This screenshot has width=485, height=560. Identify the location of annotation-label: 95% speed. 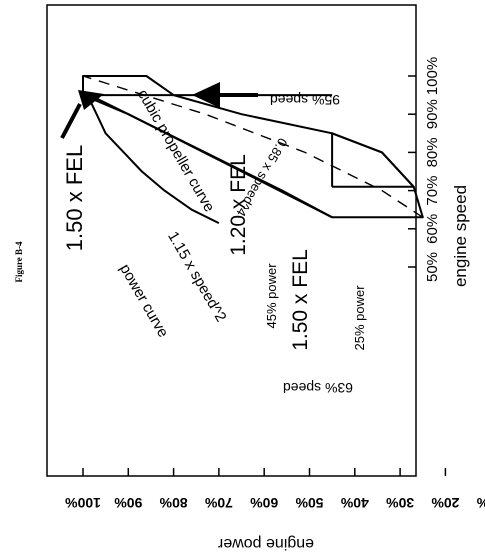
(305, 100).